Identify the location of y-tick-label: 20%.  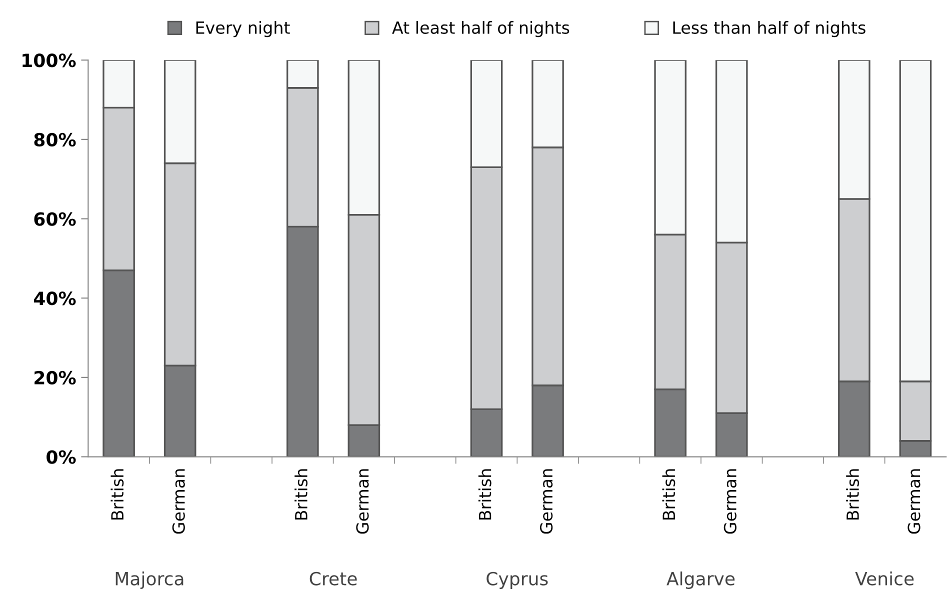
(55, 377).